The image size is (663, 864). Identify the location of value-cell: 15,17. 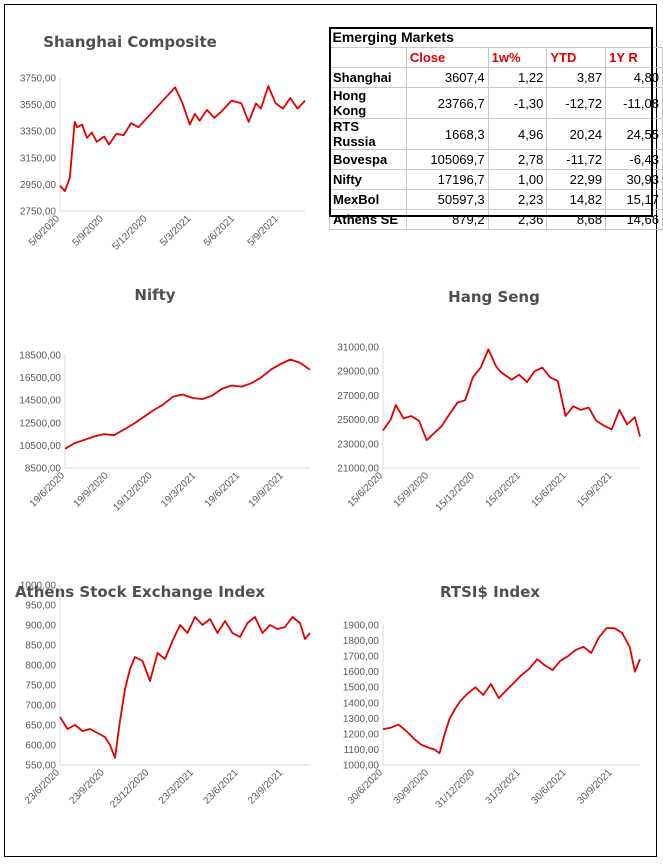
(634, 199).